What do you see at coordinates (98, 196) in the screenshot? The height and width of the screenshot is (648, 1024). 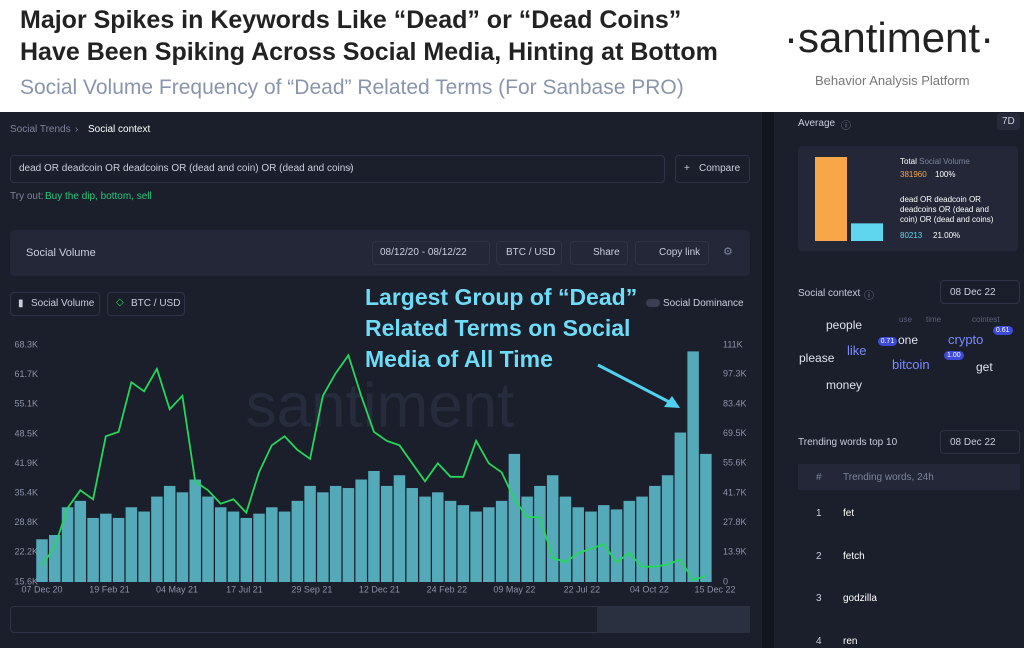 I see `suggestions: Buy the dip, bottom, sell` at bounding box center [98, 196].